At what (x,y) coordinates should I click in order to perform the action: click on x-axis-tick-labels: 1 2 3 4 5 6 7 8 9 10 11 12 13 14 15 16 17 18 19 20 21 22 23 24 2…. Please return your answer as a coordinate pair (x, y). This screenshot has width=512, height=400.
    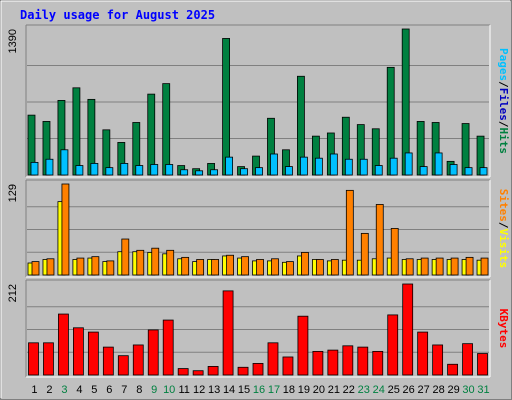
    Looking at the image, I should click on (260, 390).